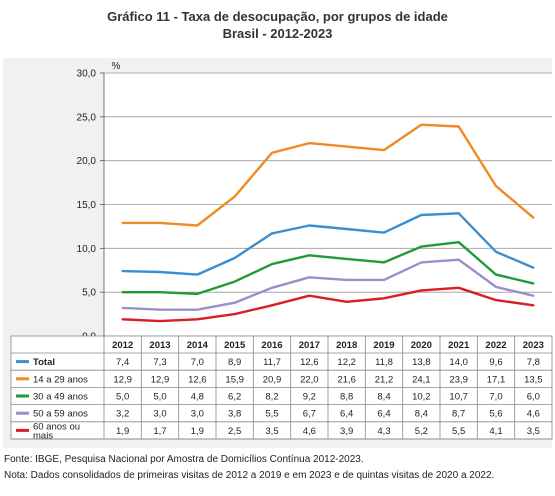  I want to click on y-tick-label: 15,0, so click(87, 205).